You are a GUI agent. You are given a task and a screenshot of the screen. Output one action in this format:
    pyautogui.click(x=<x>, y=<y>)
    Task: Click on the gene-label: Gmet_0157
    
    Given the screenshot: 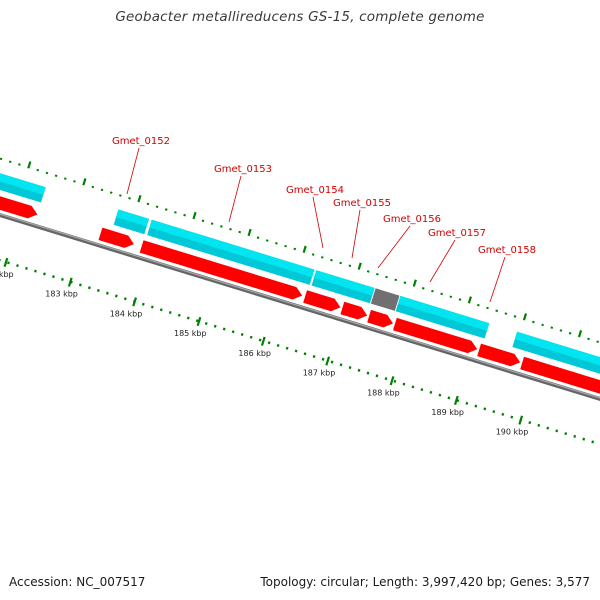 What is the action you would take?
    pyautogui.click(x=457, y=233)
    